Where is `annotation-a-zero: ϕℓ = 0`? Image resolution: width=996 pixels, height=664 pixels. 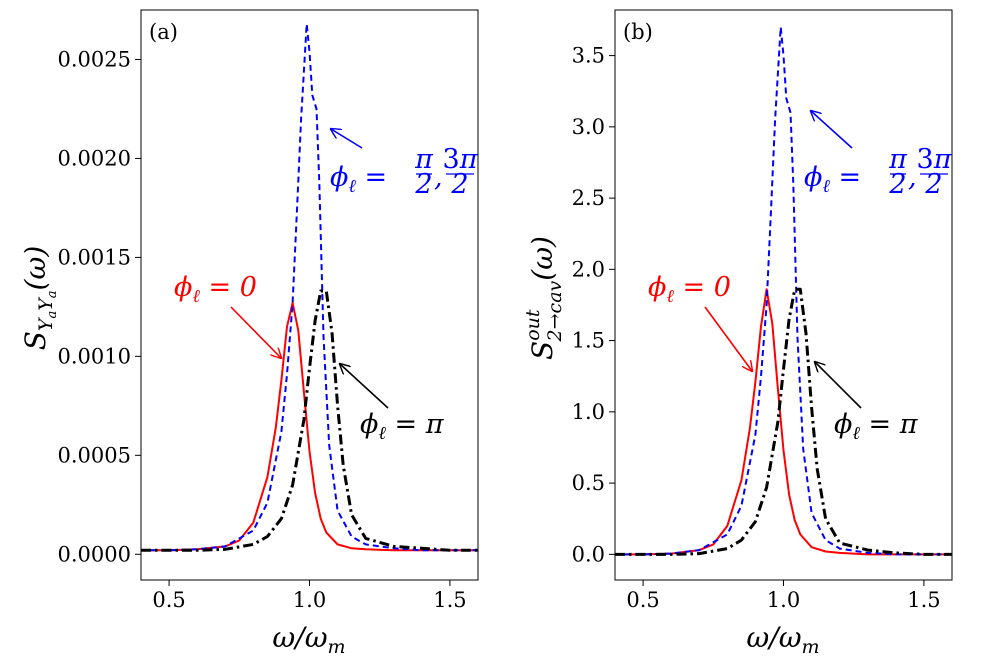
annotation-a-zero: ϕℓ = 0 is located at coordinates (227, 315).